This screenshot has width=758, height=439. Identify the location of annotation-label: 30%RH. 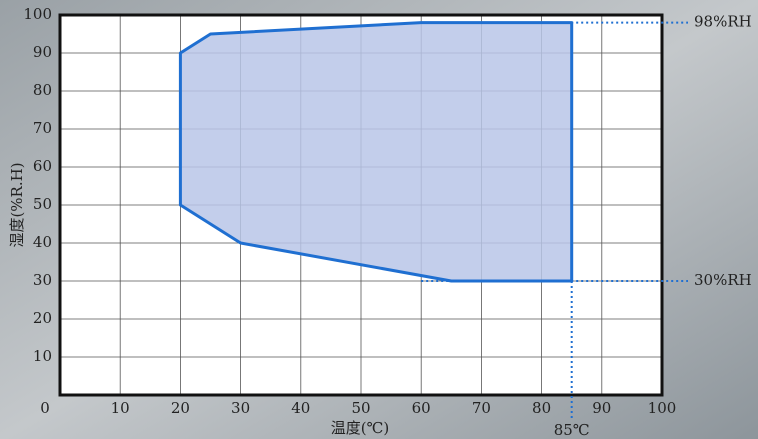
(723, 280).